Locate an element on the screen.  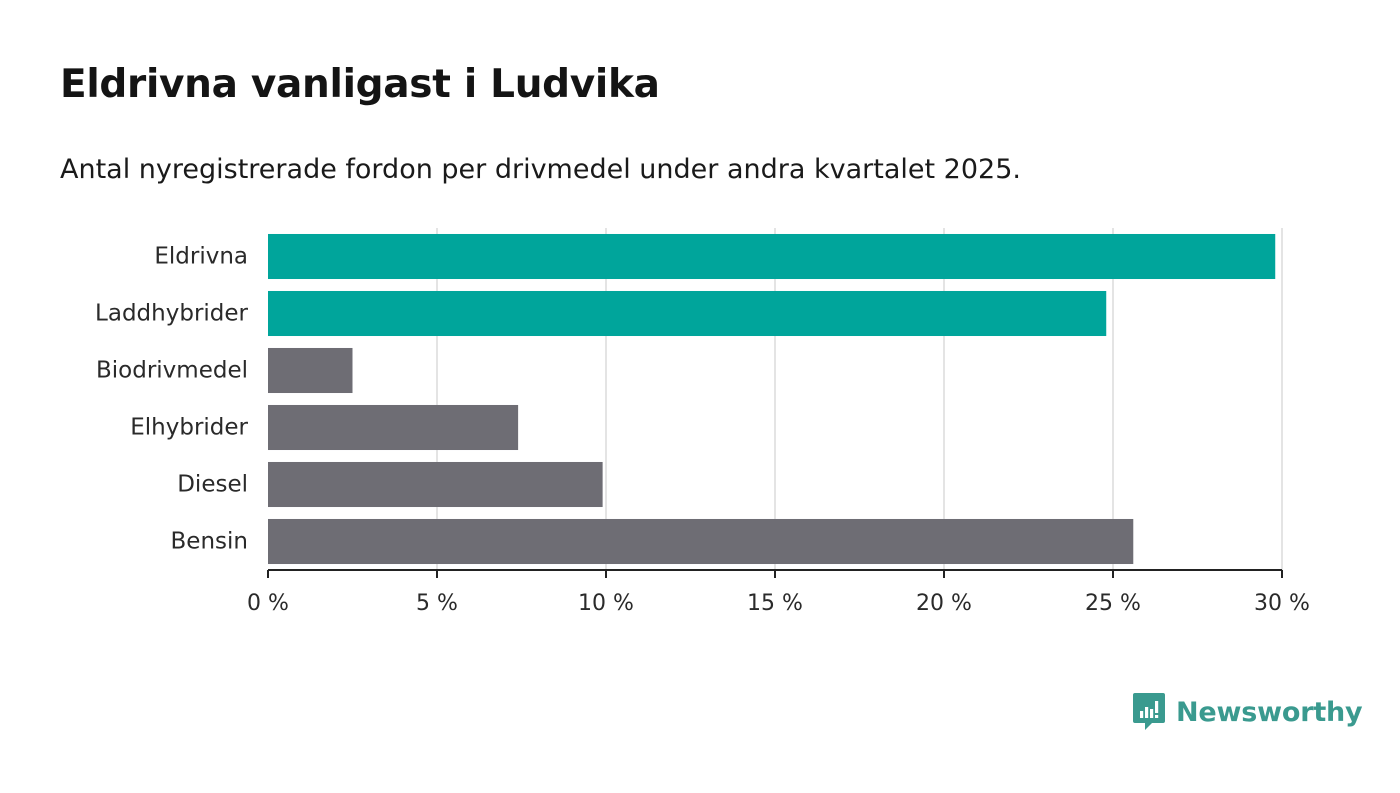
category-label: Eldrivna is located at coordinates (201, 257).